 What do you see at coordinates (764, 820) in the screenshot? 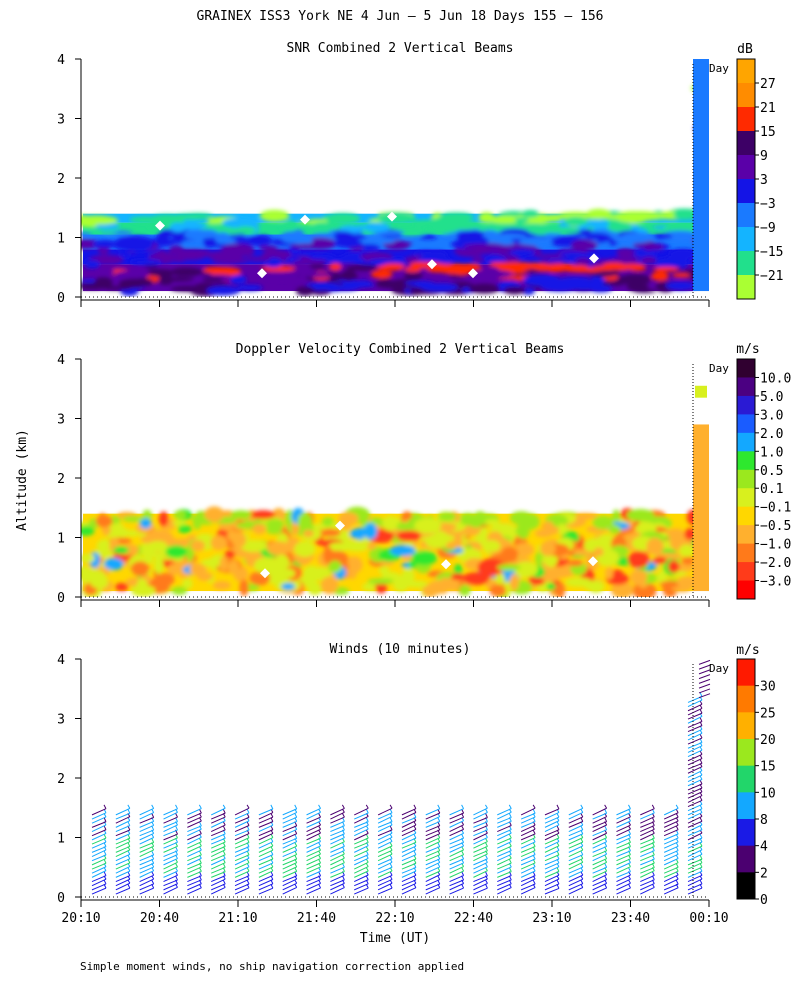
I see `colorbar-label: 8` at bounding box center [764, 820].